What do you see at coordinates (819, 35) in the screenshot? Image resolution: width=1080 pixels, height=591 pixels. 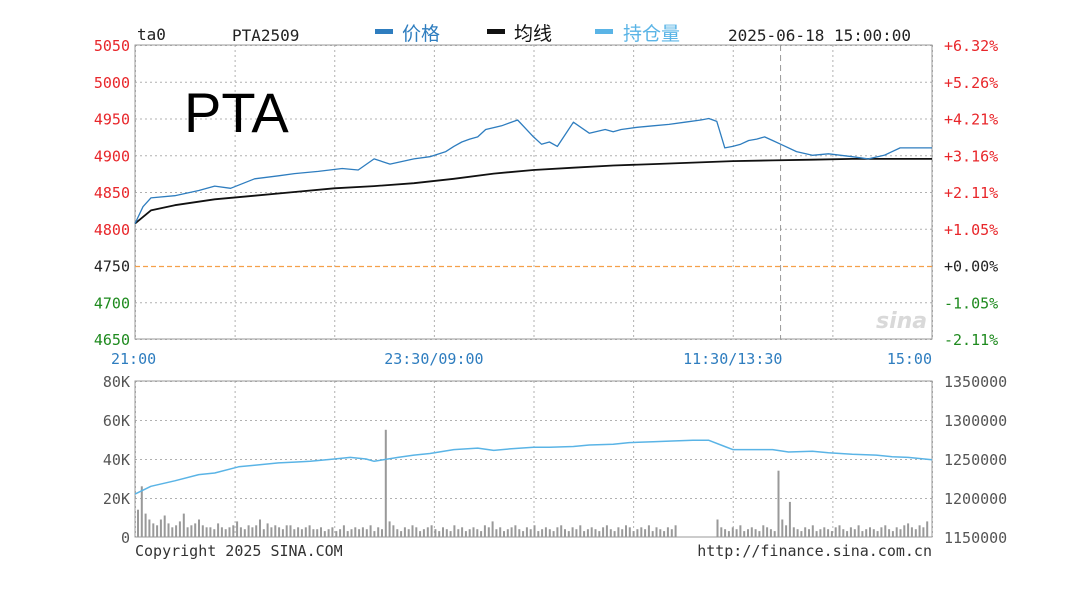 I see `datetime-label: 2025-06-18 15:00:00` at bounding box center [819, 35].